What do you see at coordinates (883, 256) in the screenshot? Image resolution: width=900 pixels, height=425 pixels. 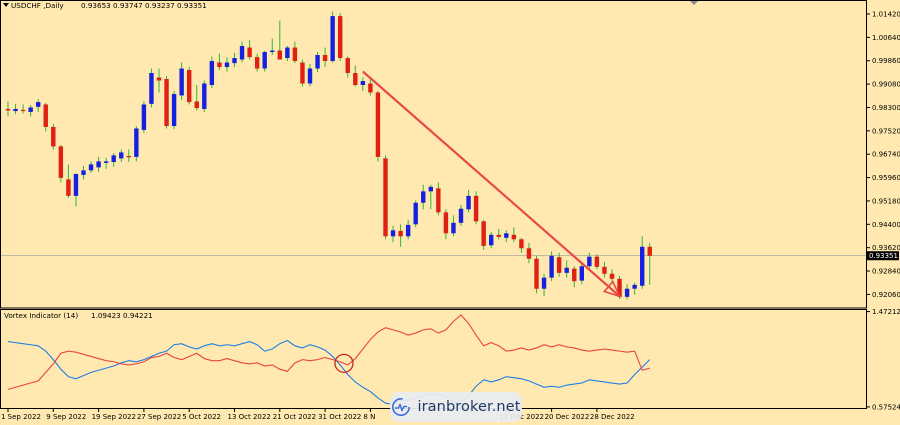 I see `current-price-badge` at bounding box center [883, 256].